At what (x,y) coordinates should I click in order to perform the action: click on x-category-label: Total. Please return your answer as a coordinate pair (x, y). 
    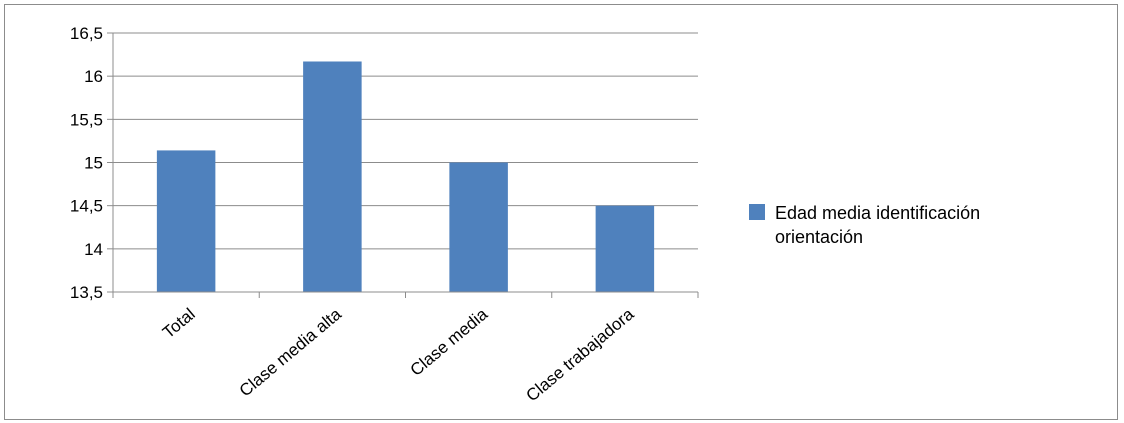
    Looking at the image, I should click on (179, 324).